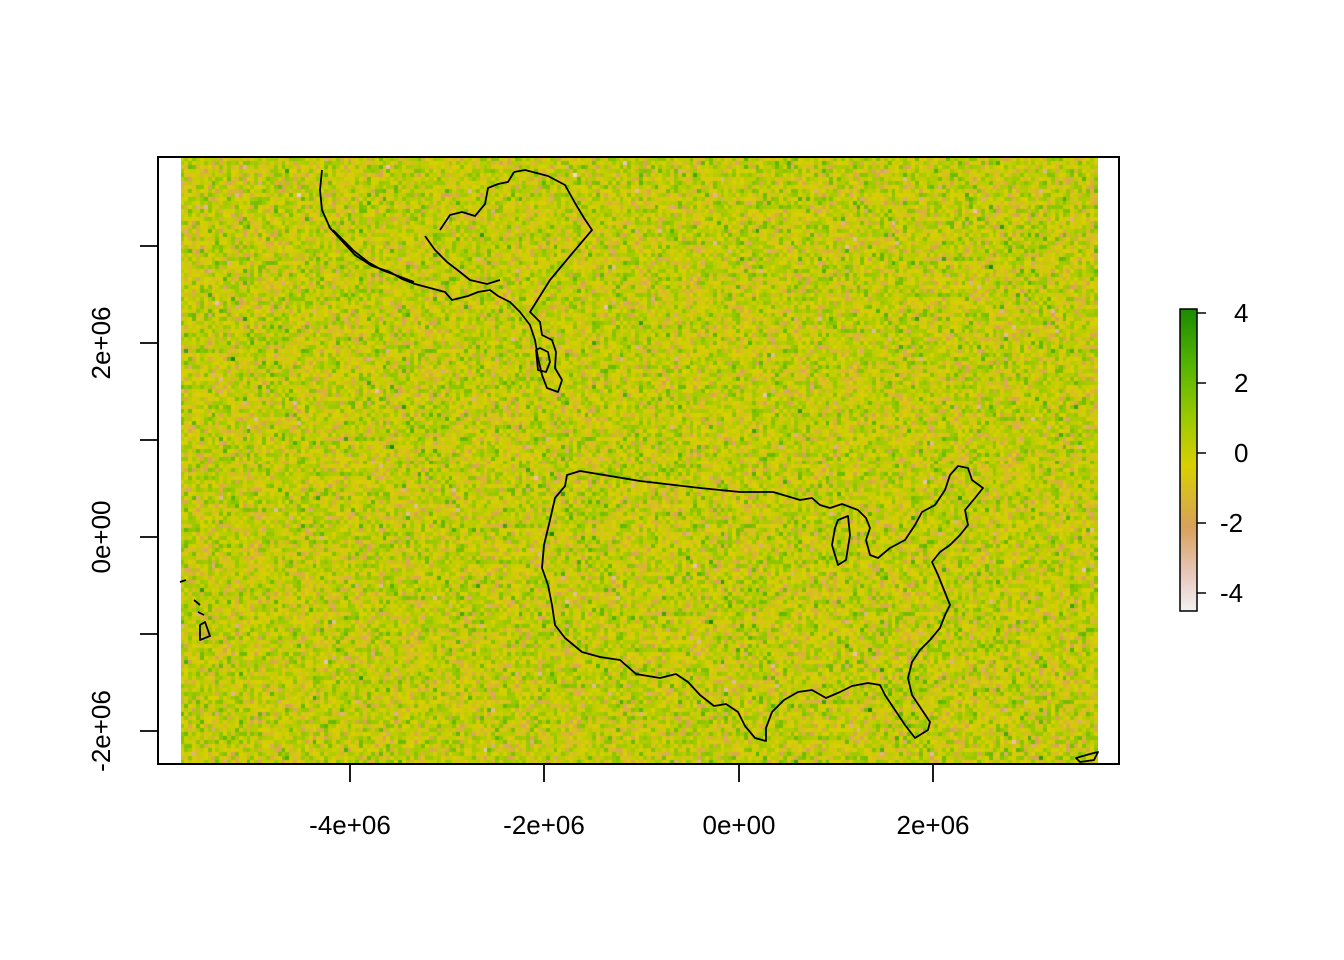 This screenshot has height=960, width=1344. Describe the element at coordinates (641, 773) in the screenshot. I see `x-axis` at that location.